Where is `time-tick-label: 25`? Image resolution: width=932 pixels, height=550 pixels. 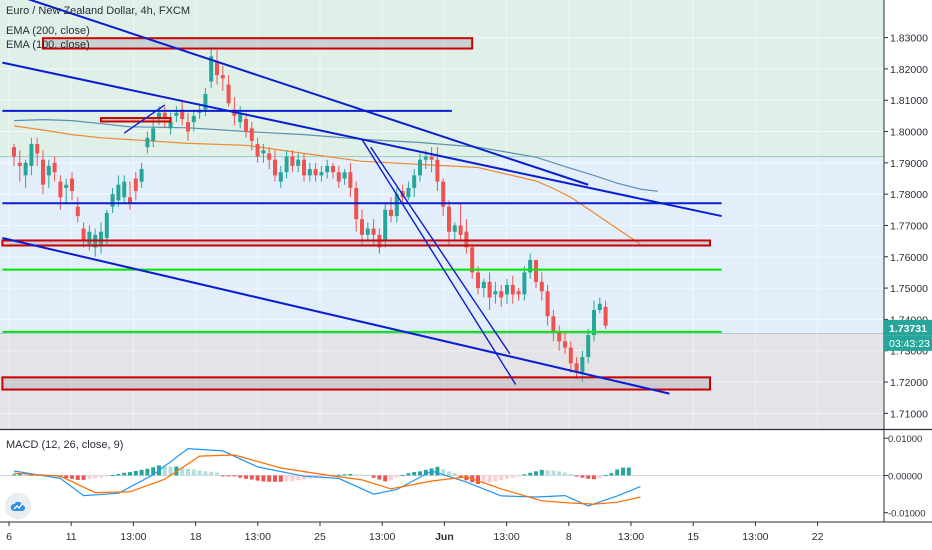
time-tick-label: 25 is located at coordinates (320, 537).